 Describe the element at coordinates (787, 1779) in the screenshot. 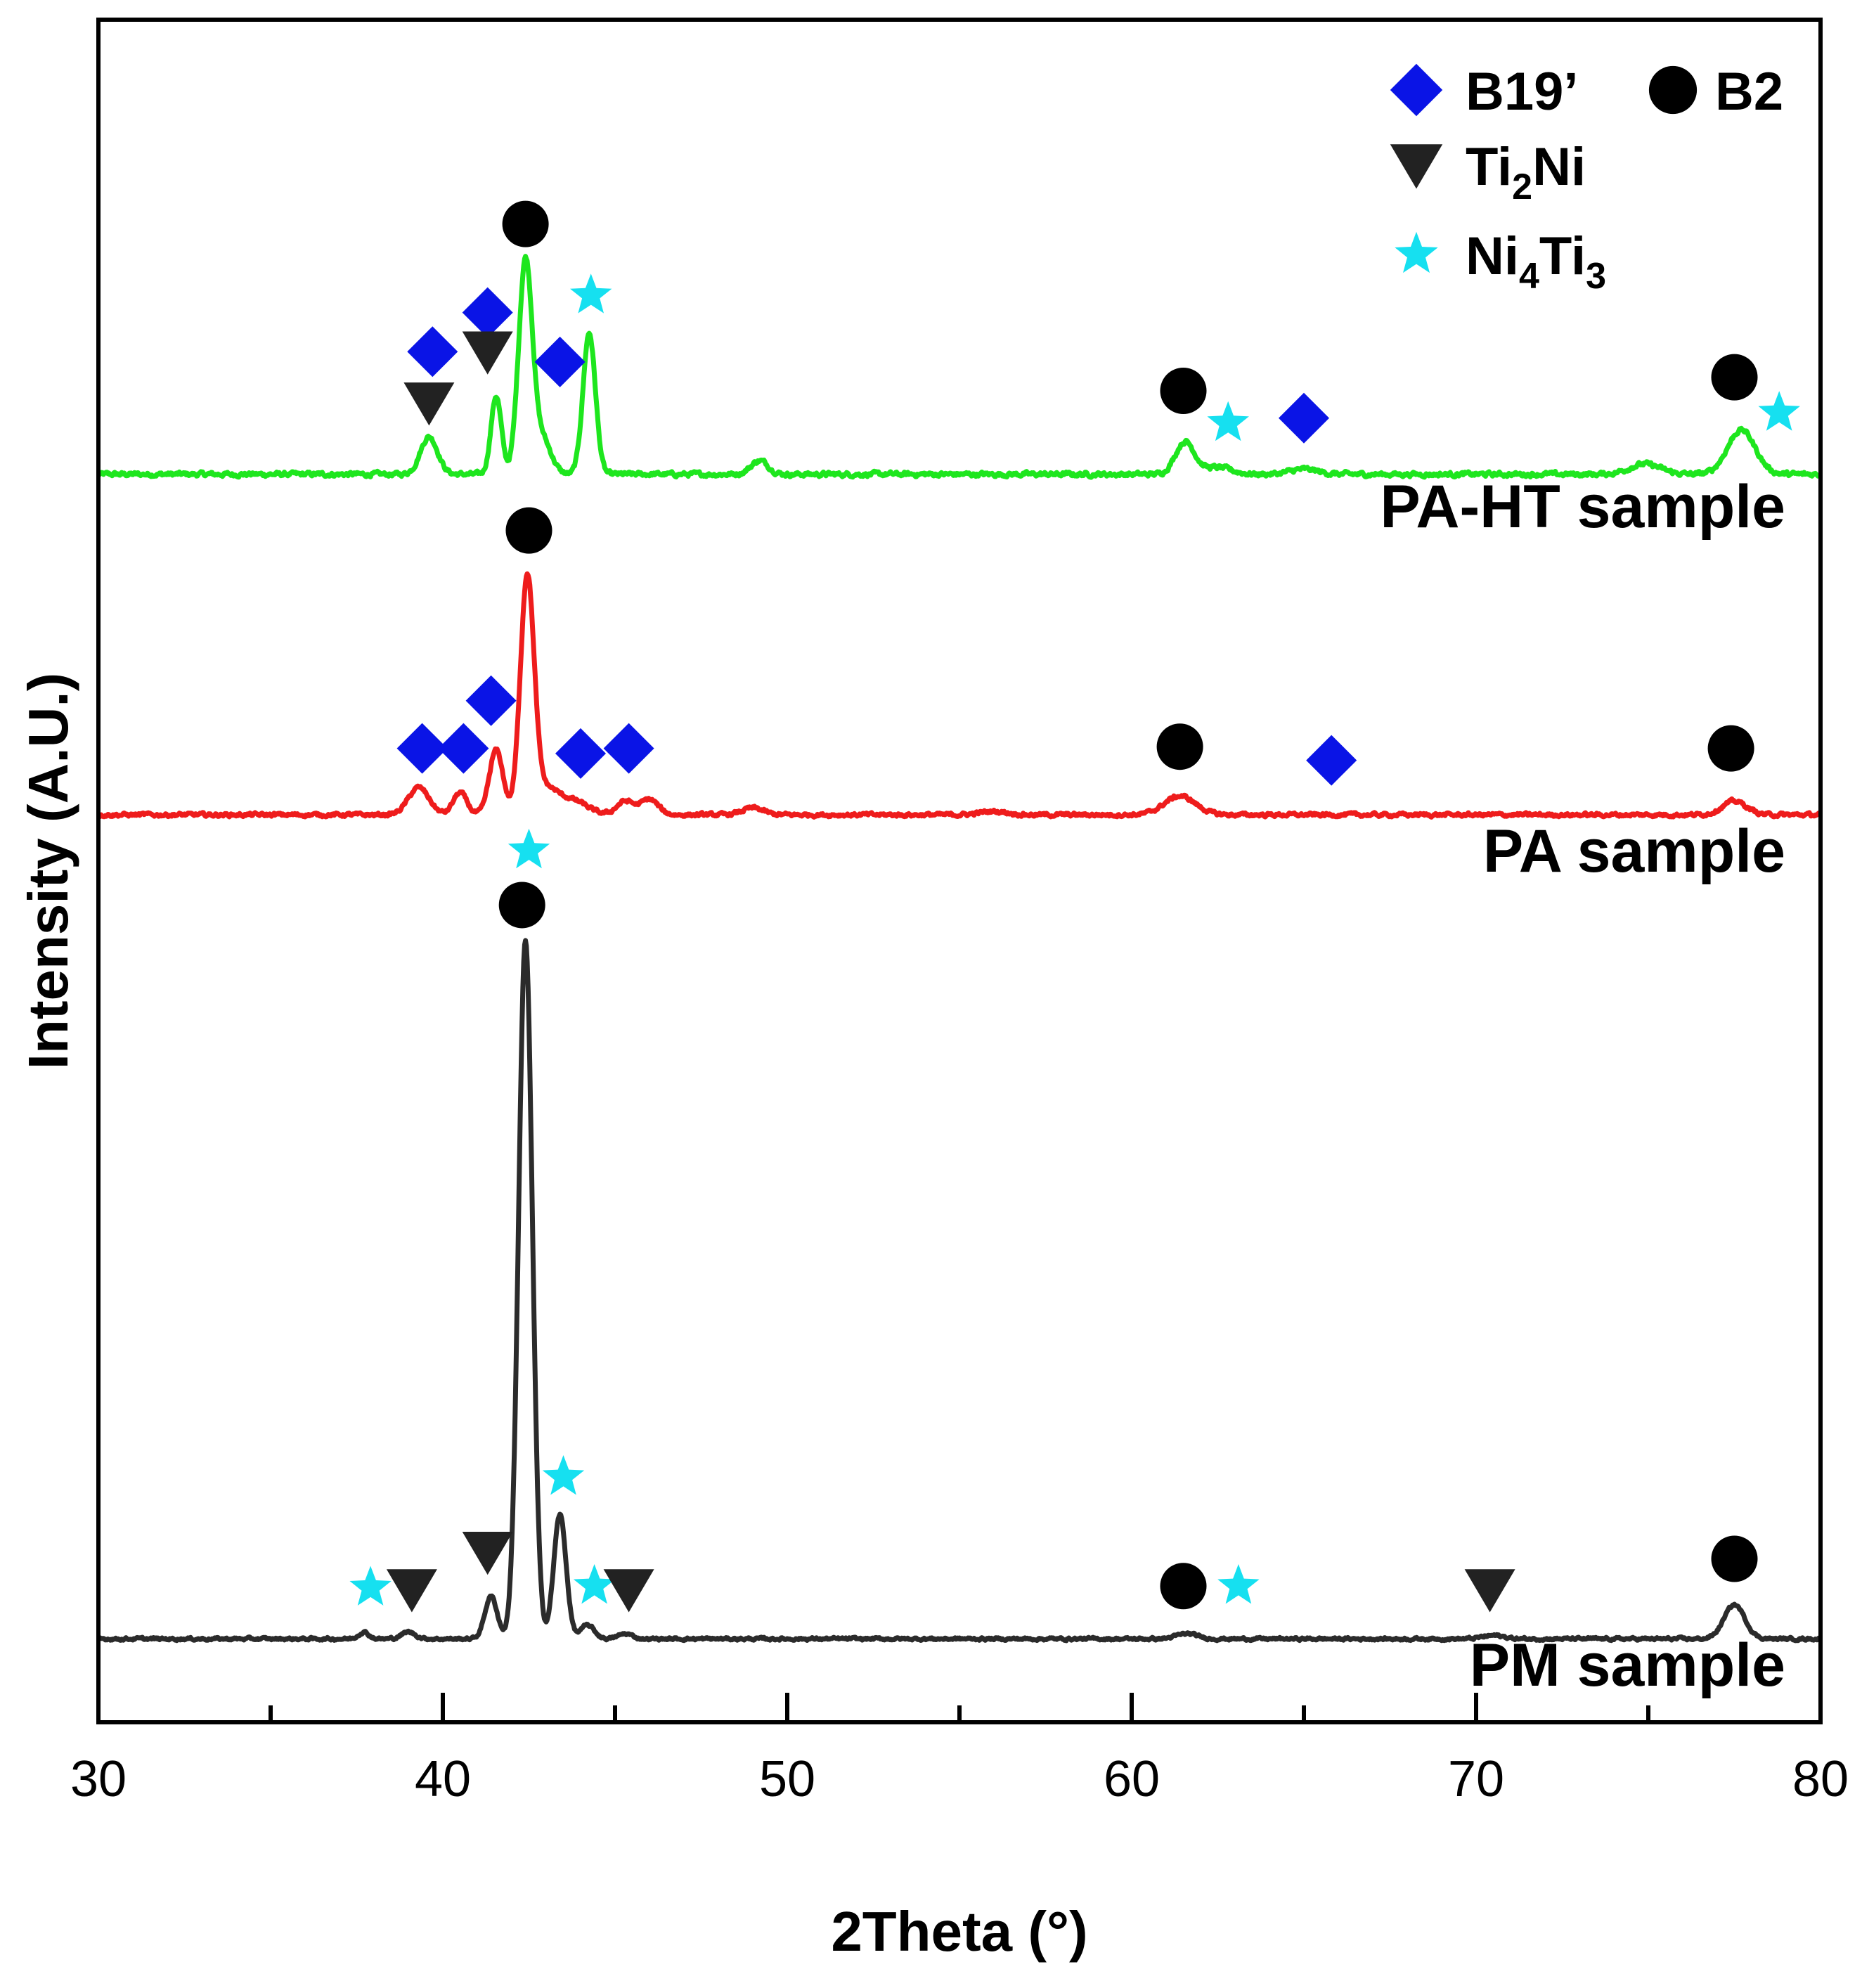

I see `x-tick-label: 50` at that location.